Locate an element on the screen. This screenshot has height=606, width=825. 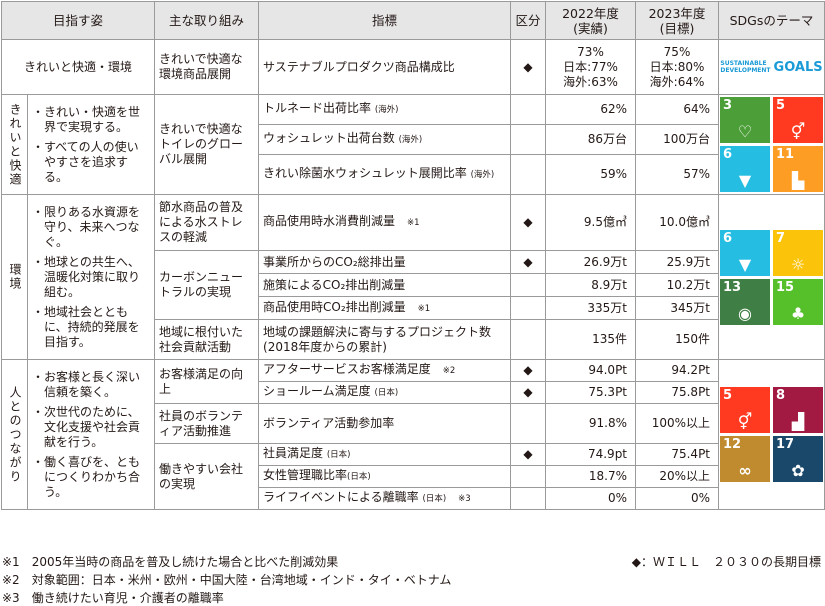
sdg-goal-number: 5 is located at coordinates (781, 105).